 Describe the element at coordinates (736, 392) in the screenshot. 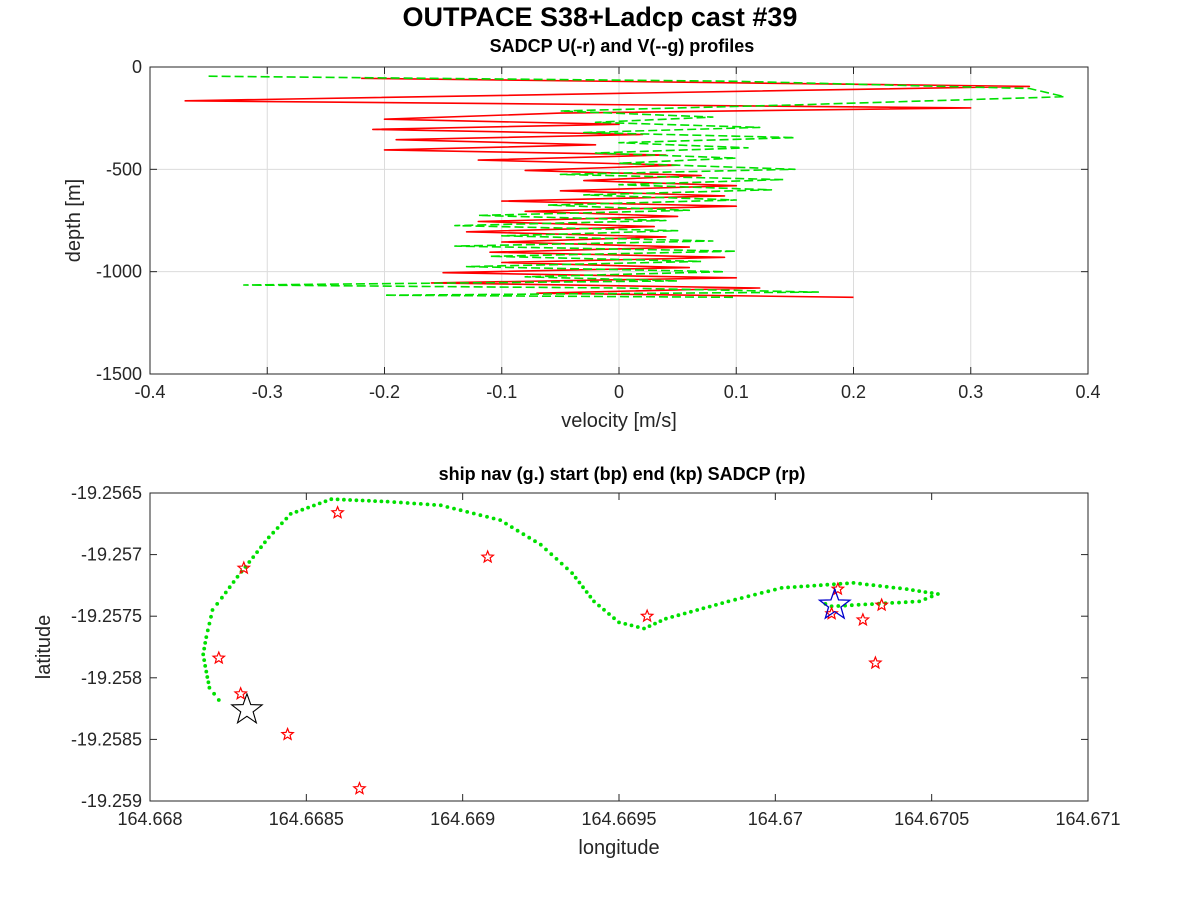

I see `x-tick-label: 0.1` at that location.